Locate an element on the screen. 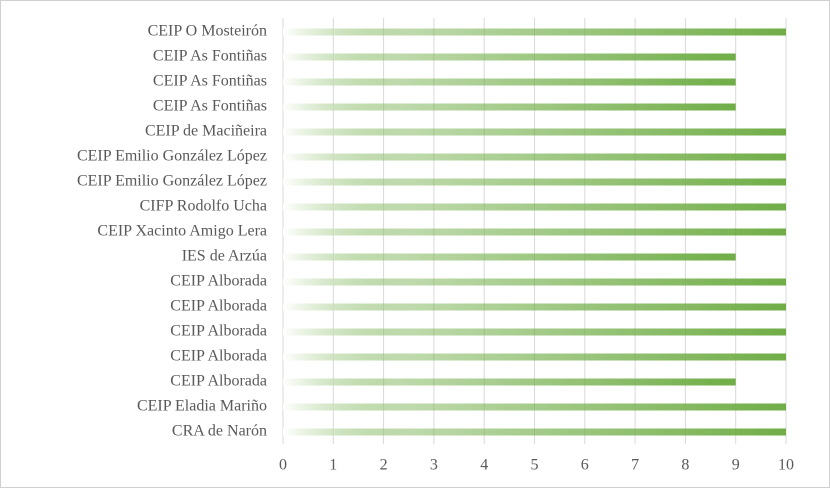 Image resolution: width=830 pixels, height=488 pixels. y-tick-label: CEIP O Mosteirón is located at coordinates (207, 31).